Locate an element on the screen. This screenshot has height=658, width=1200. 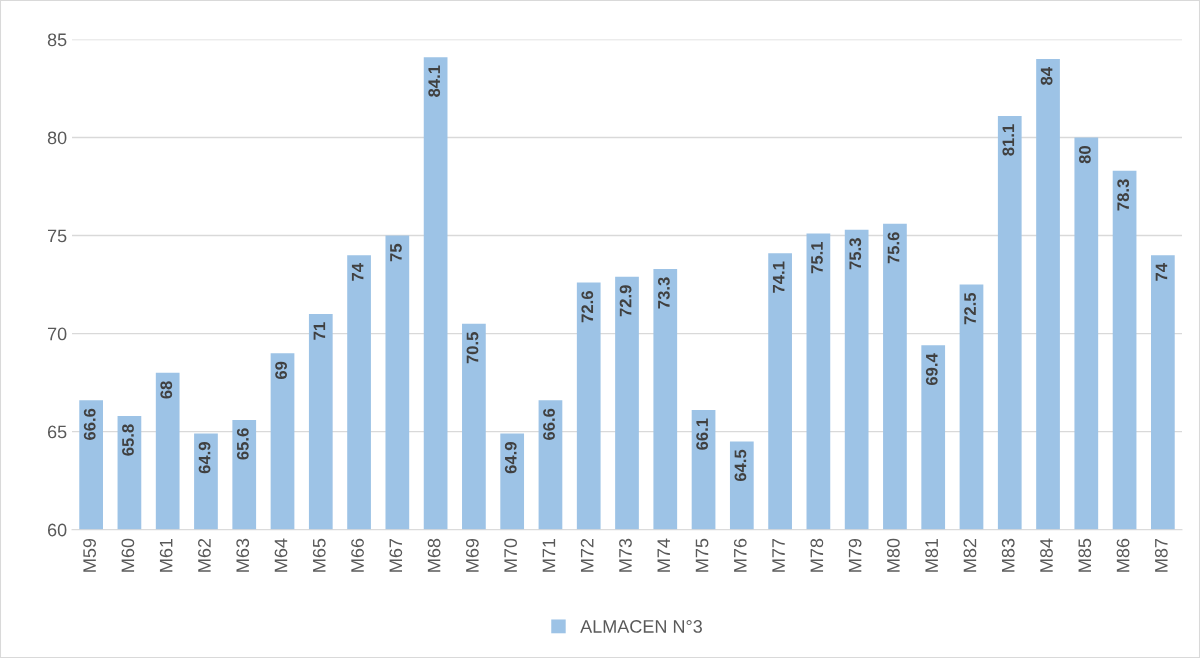
x-tick-label: M83 is located at coordinates (1008, 555).